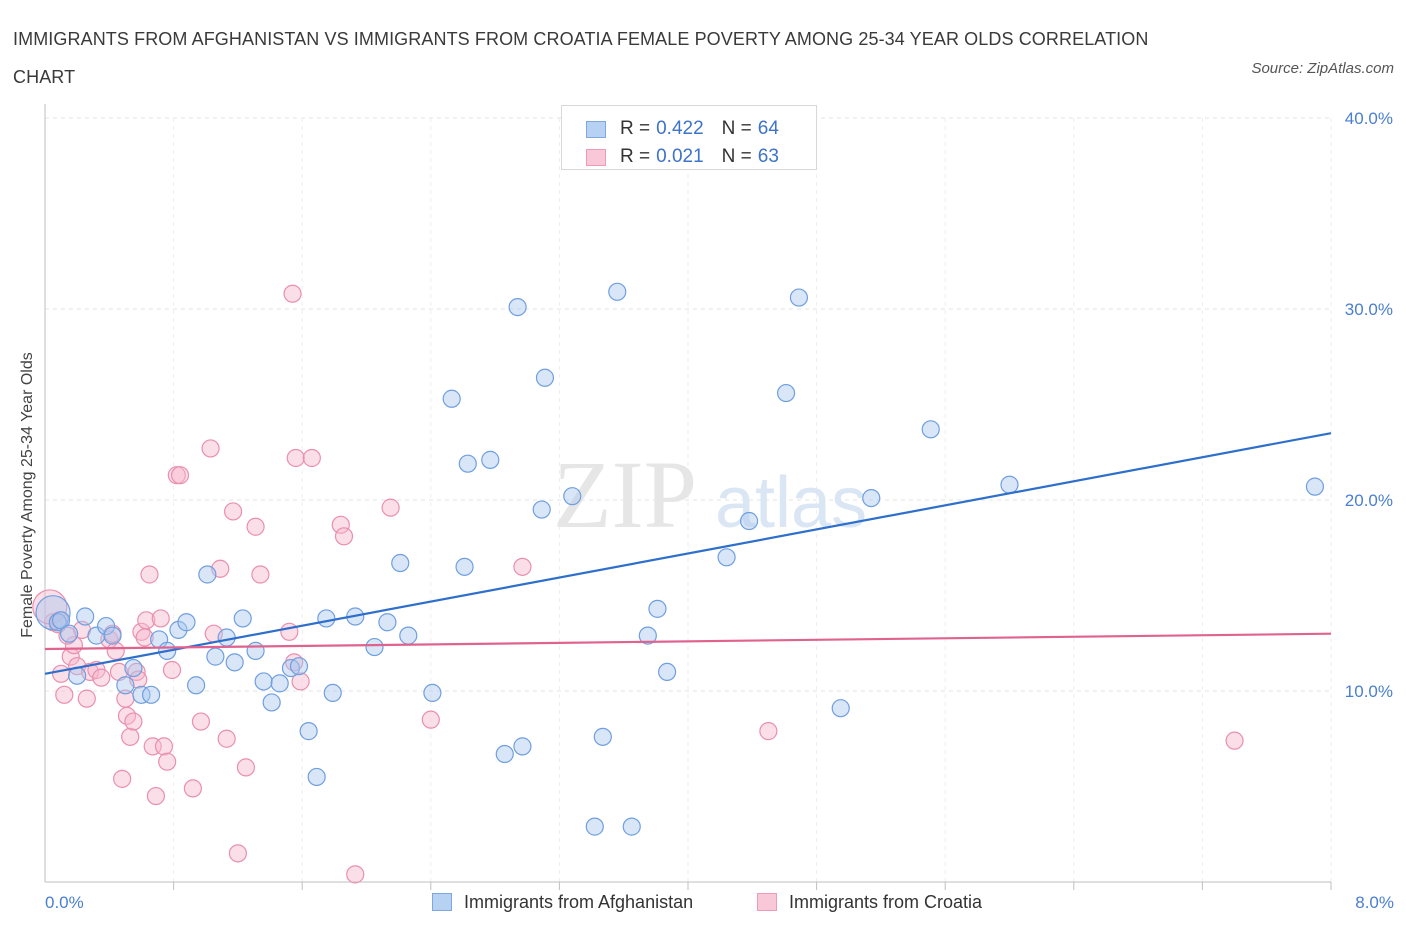  Describe the element at coordinates (752, 886) in the screenshot. I see `x-ticks` at that location.